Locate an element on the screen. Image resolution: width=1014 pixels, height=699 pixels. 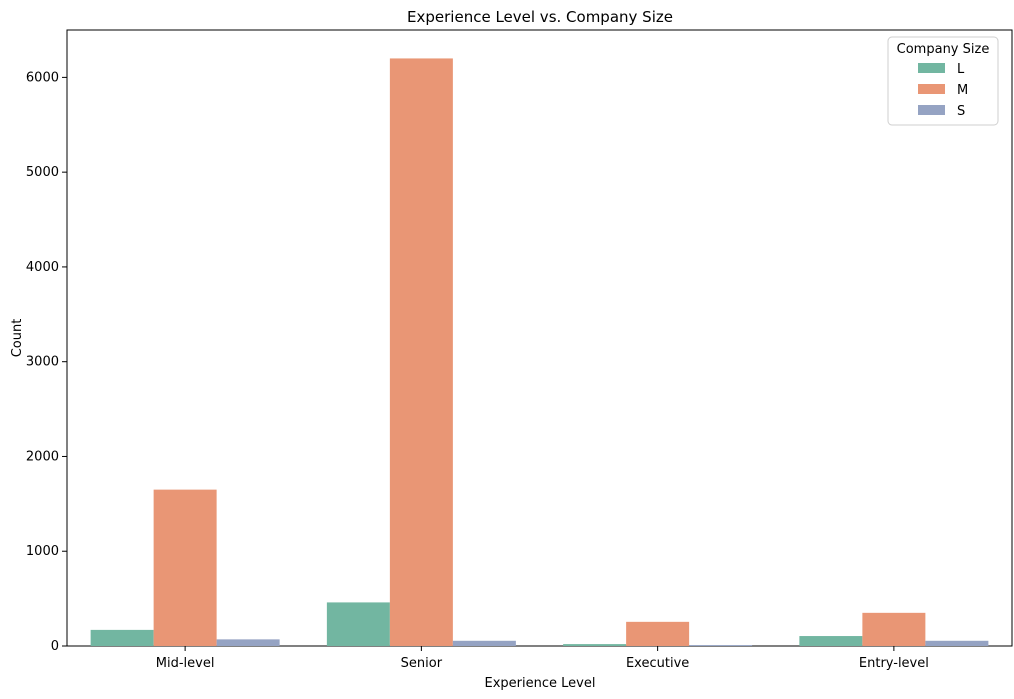
bar-s-executive is located at coordinates (721, 645).